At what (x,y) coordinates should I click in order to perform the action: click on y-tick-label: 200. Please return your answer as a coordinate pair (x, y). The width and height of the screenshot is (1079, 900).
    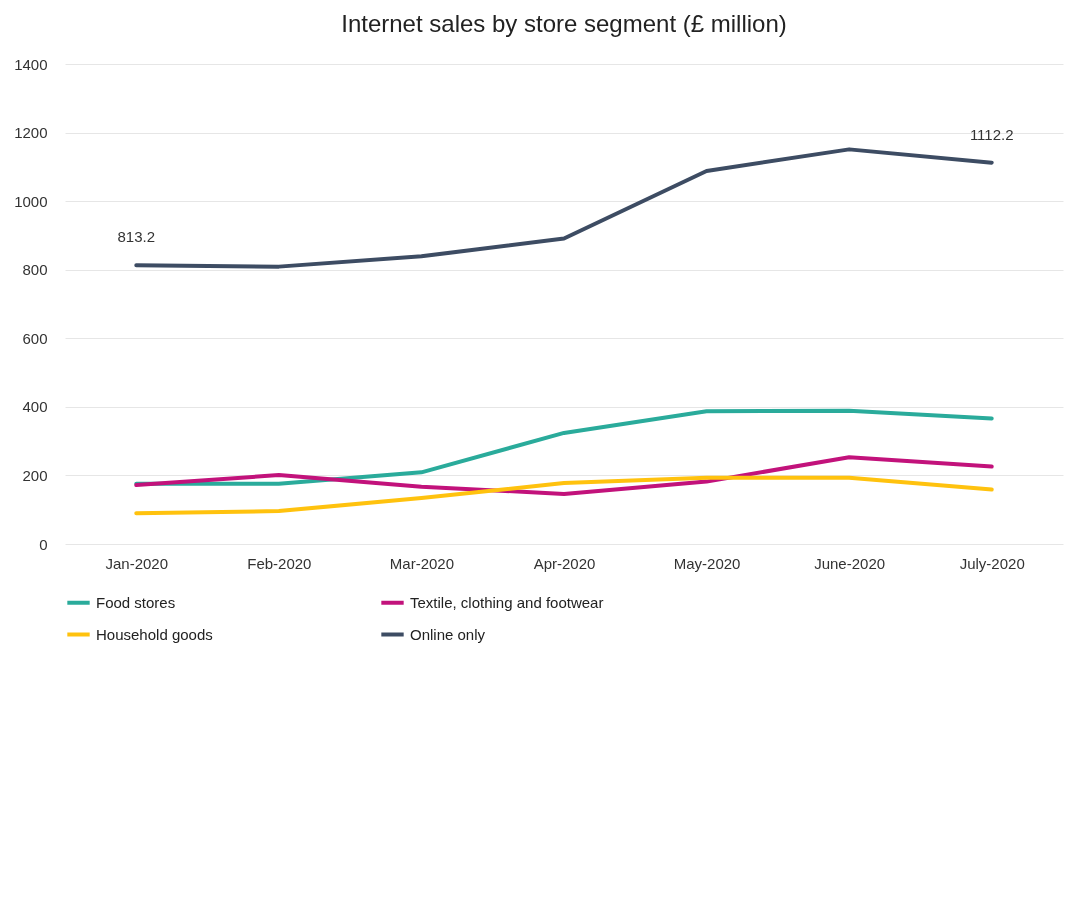
    Looking at the image, I should click on (35, 475).